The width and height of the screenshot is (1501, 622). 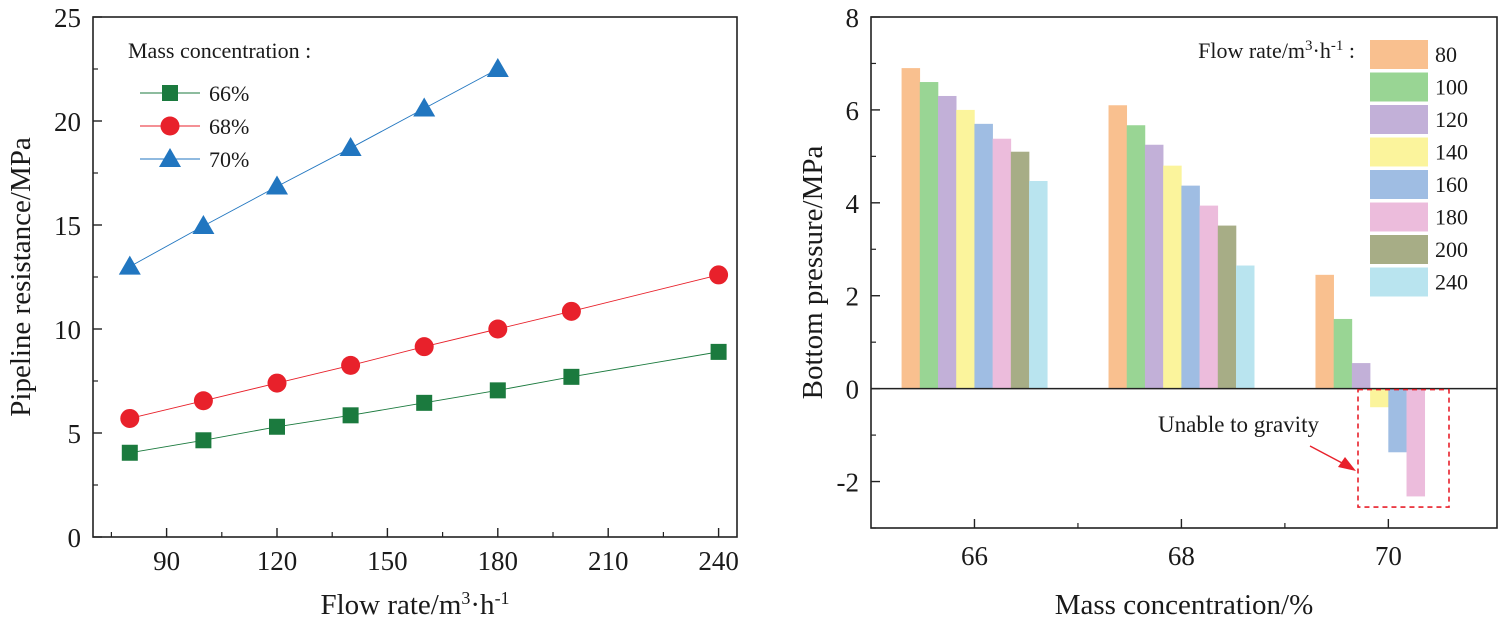 I want to click on series-line-70pct, so click(x=314, y=167).